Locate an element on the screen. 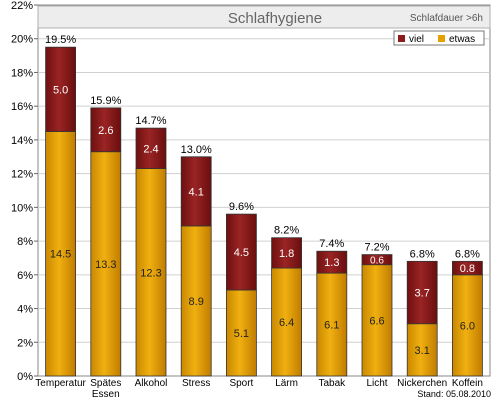 The height and width of the screenshot is (400, 500). bar-total-label: 7.4% is located at coordinates (331, 244).